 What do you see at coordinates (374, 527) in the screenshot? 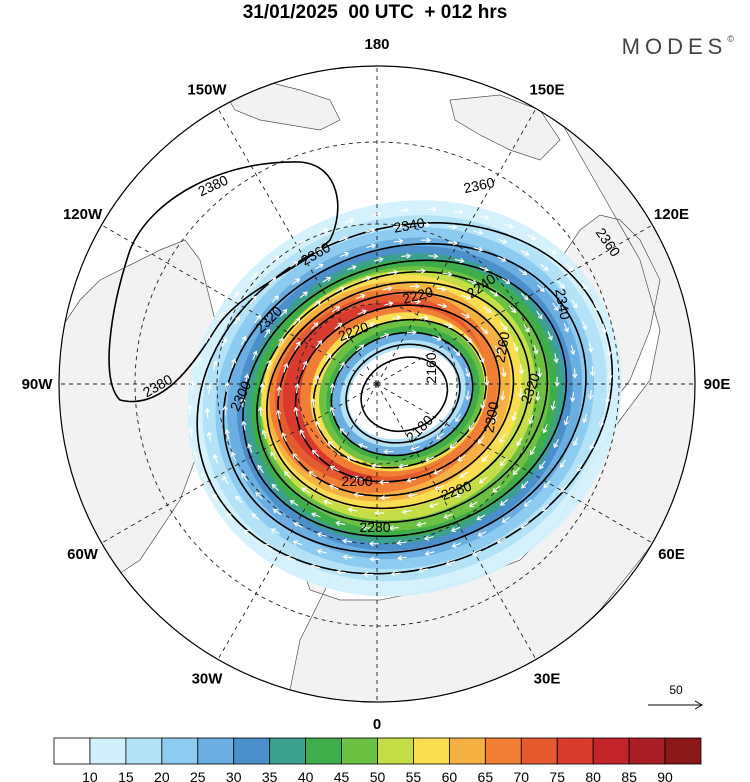
I see `contour-label: 2280` at bounding box center [374, 527].